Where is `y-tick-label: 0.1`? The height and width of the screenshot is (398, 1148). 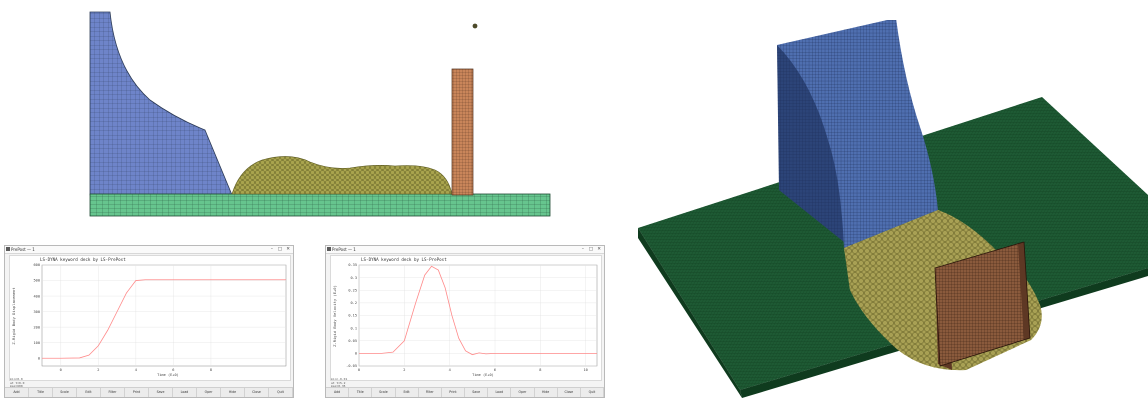 y-tick-label: 0.1 is located at coordinates (354, 328).